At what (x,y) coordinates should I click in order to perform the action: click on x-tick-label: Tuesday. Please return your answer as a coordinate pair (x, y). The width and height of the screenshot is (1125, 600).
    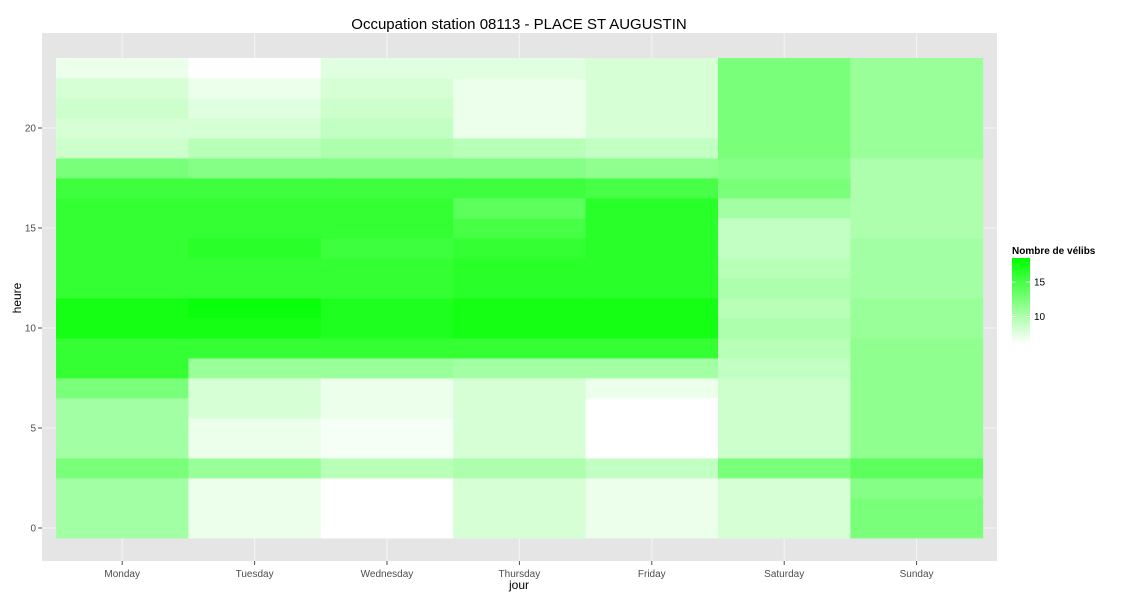
    Looking at the image, I should click on (255, 574).